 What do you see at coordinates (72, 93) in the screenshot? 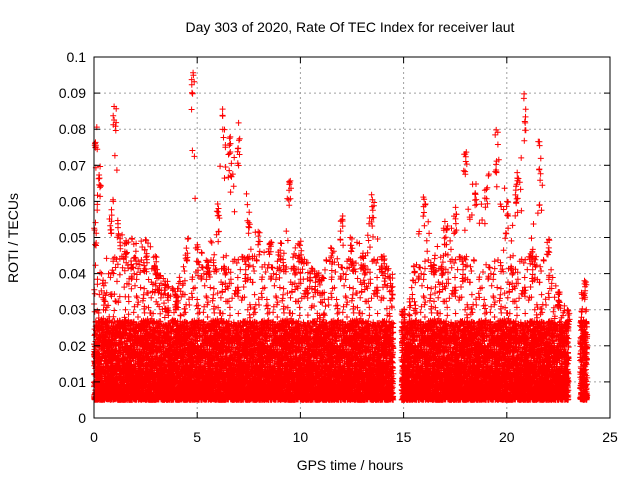
I see `y-tick-label: 0.09` at bounding box center [72, 93].